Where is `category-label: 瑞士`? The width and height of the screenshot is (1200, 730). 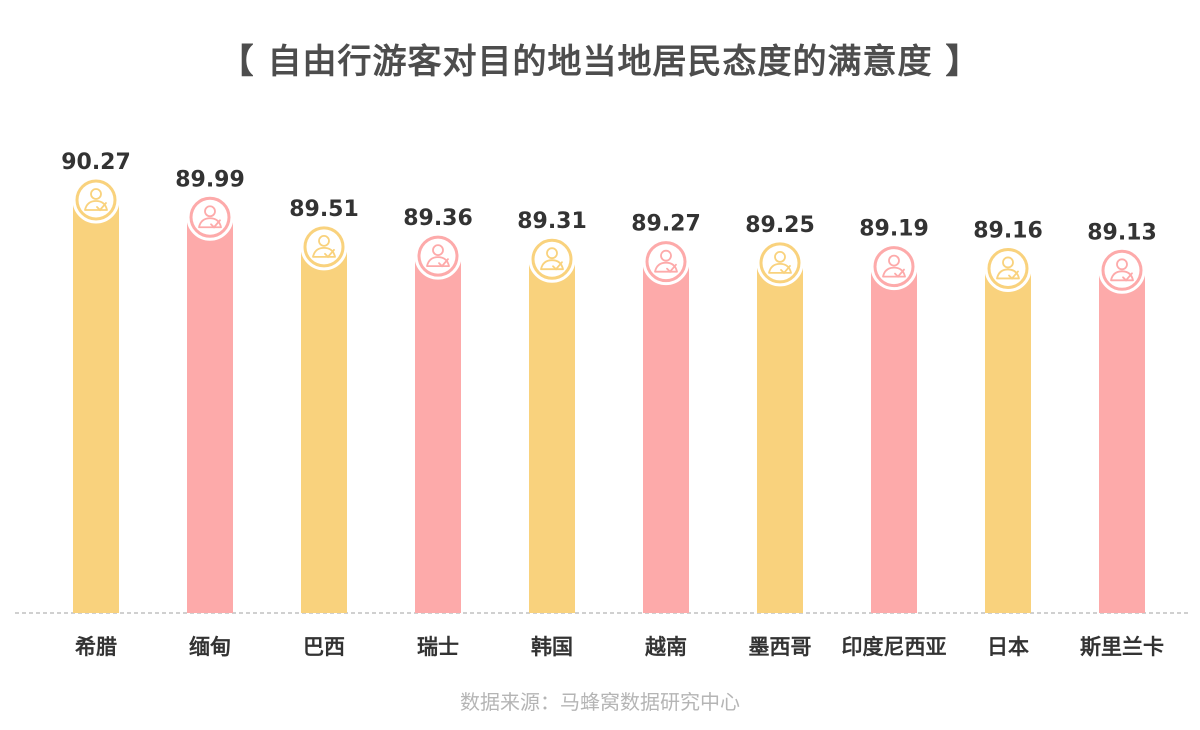 category-label: 瑞士 is located at coordinates (438, 647).